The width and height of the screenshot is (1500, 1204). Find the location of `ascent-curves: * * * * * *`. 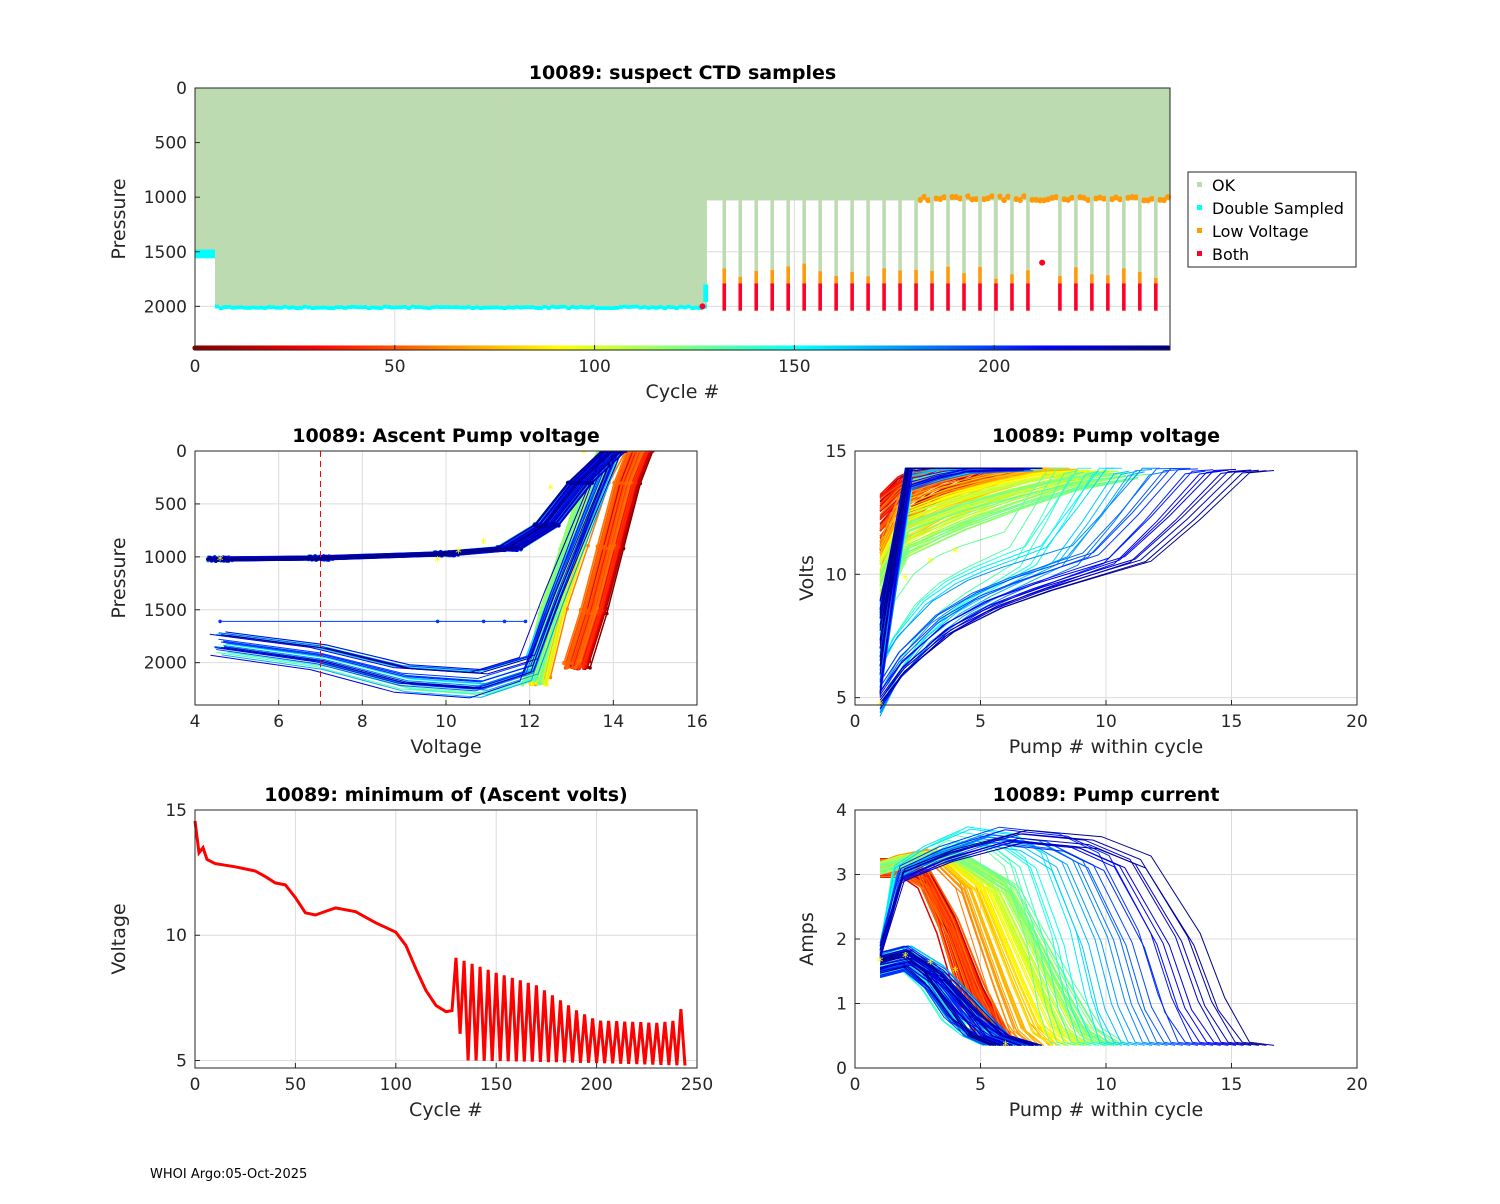

ascent-curves: * * * * * * is located at coordinates (430, 575).